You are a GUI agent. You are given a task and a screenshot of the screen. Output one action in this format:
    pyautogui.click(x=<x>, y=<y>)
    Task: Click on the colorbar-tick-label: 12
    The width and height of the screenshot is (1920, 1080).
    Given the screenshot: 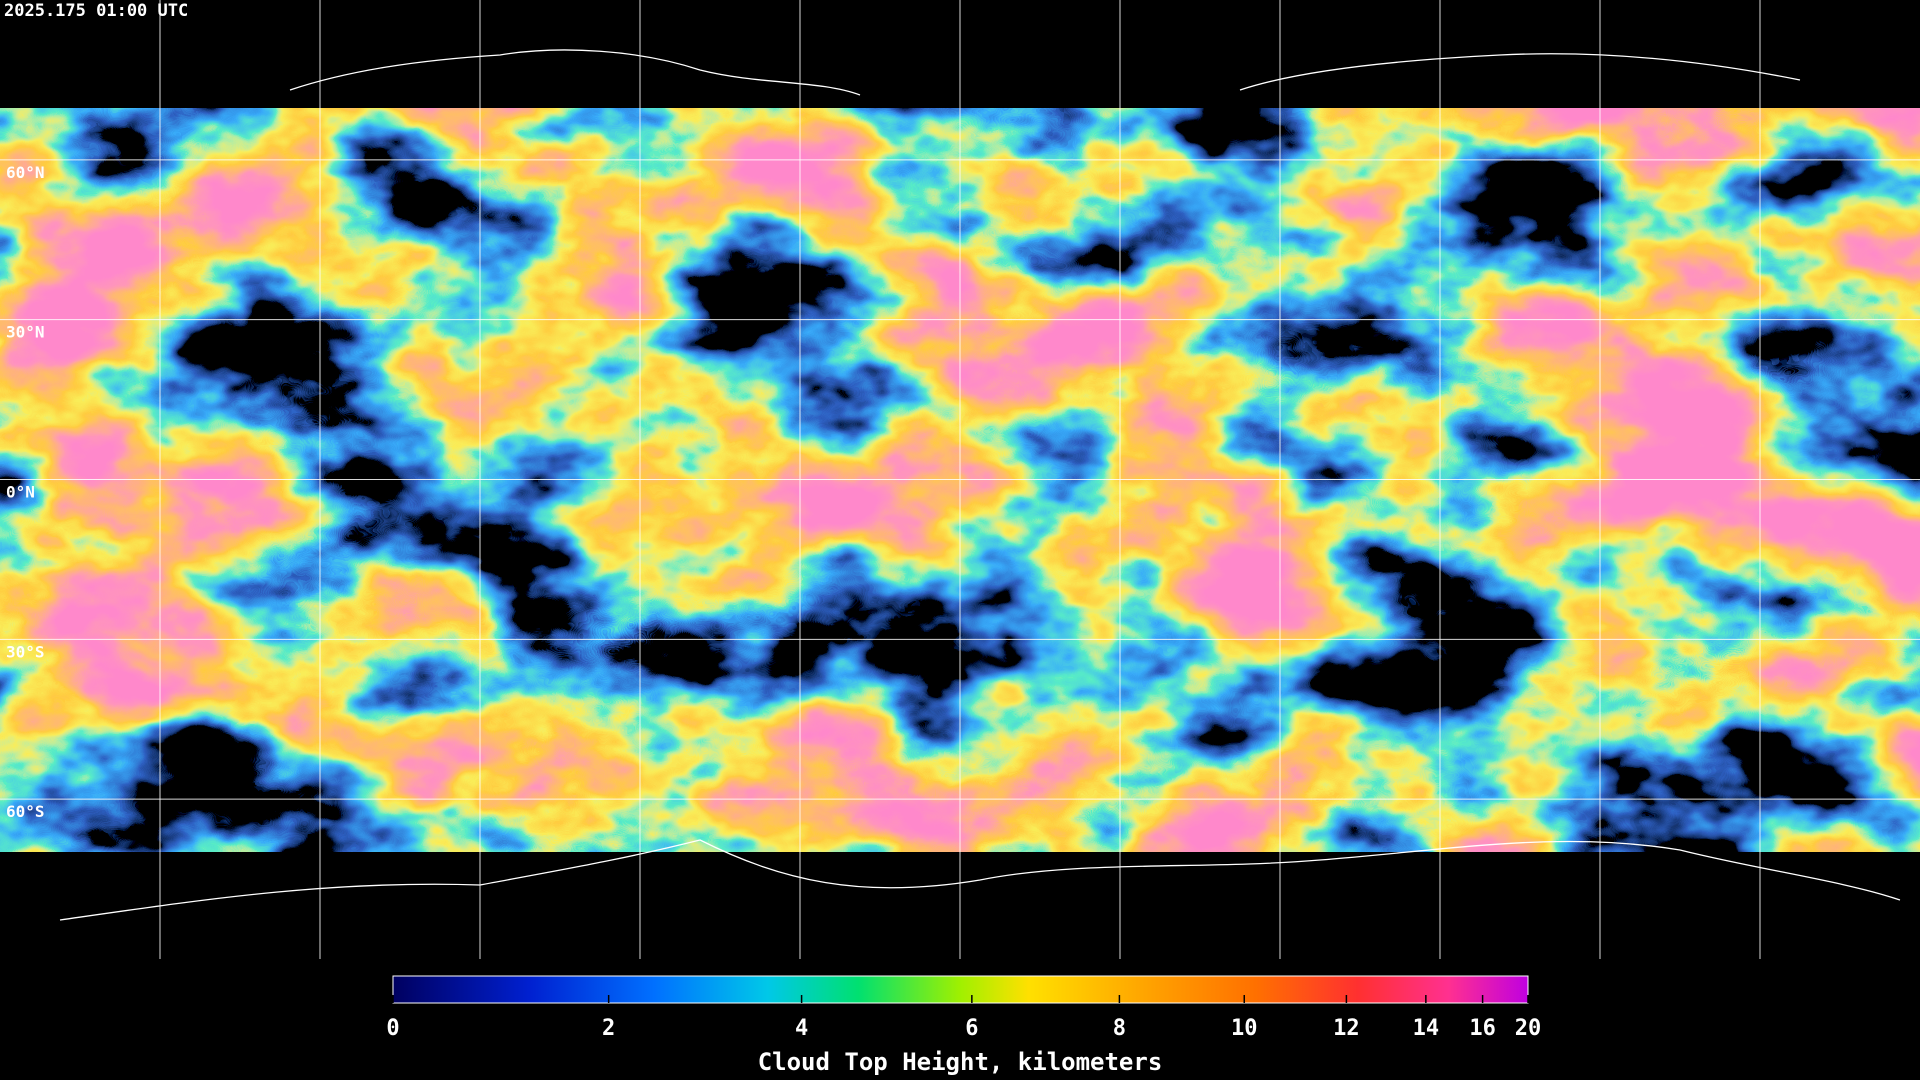 What is the action you would take?
    pyautogui.click(x=1346, y=1028)
    